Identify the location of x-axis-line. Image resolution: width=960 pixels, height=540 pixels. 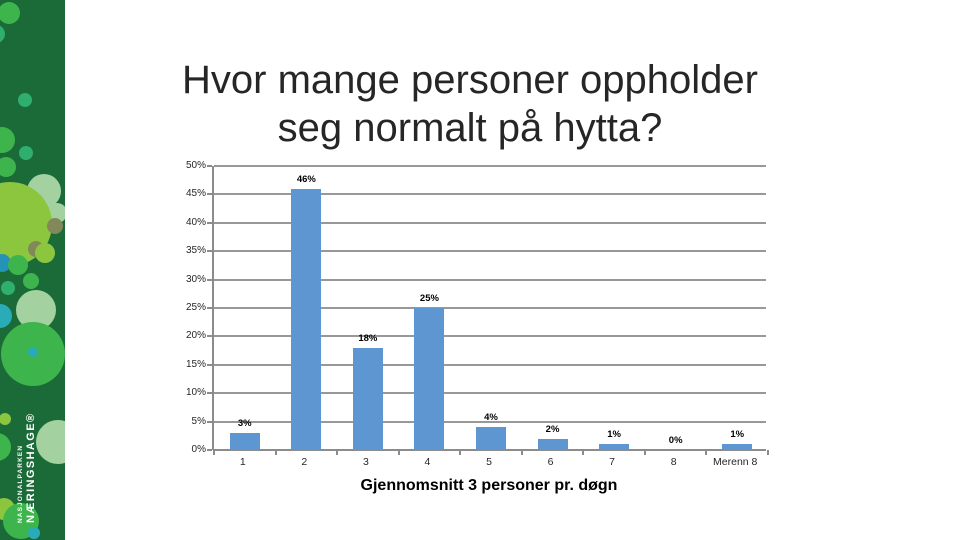
(490, 450).